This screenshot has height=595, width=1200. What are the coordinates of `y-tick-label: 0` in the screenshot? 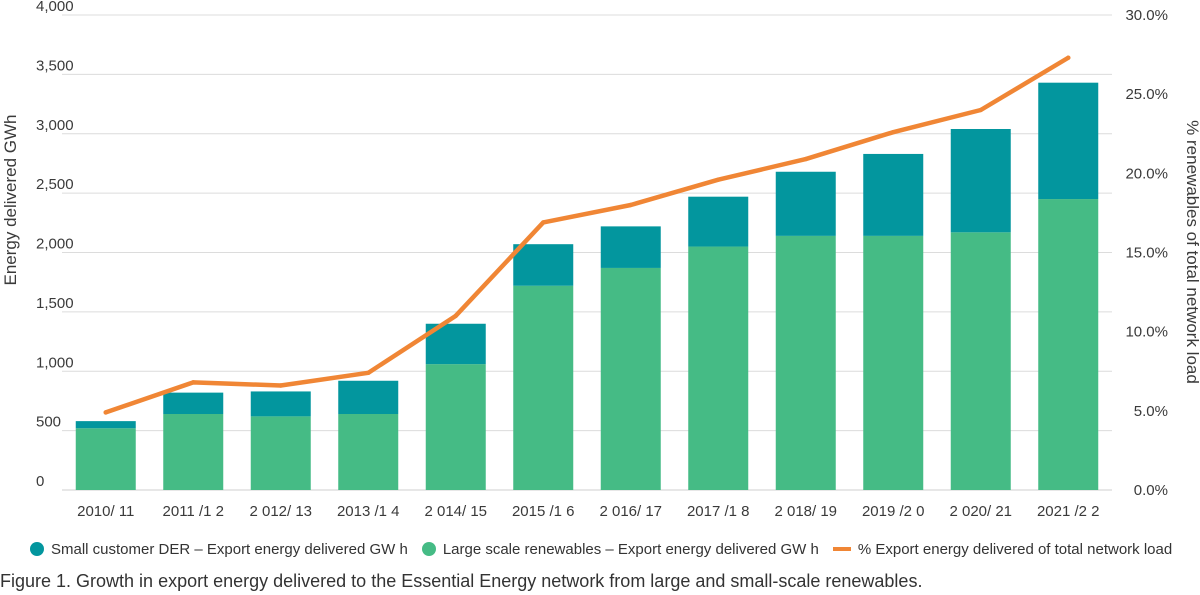 It's located at (40, 481).